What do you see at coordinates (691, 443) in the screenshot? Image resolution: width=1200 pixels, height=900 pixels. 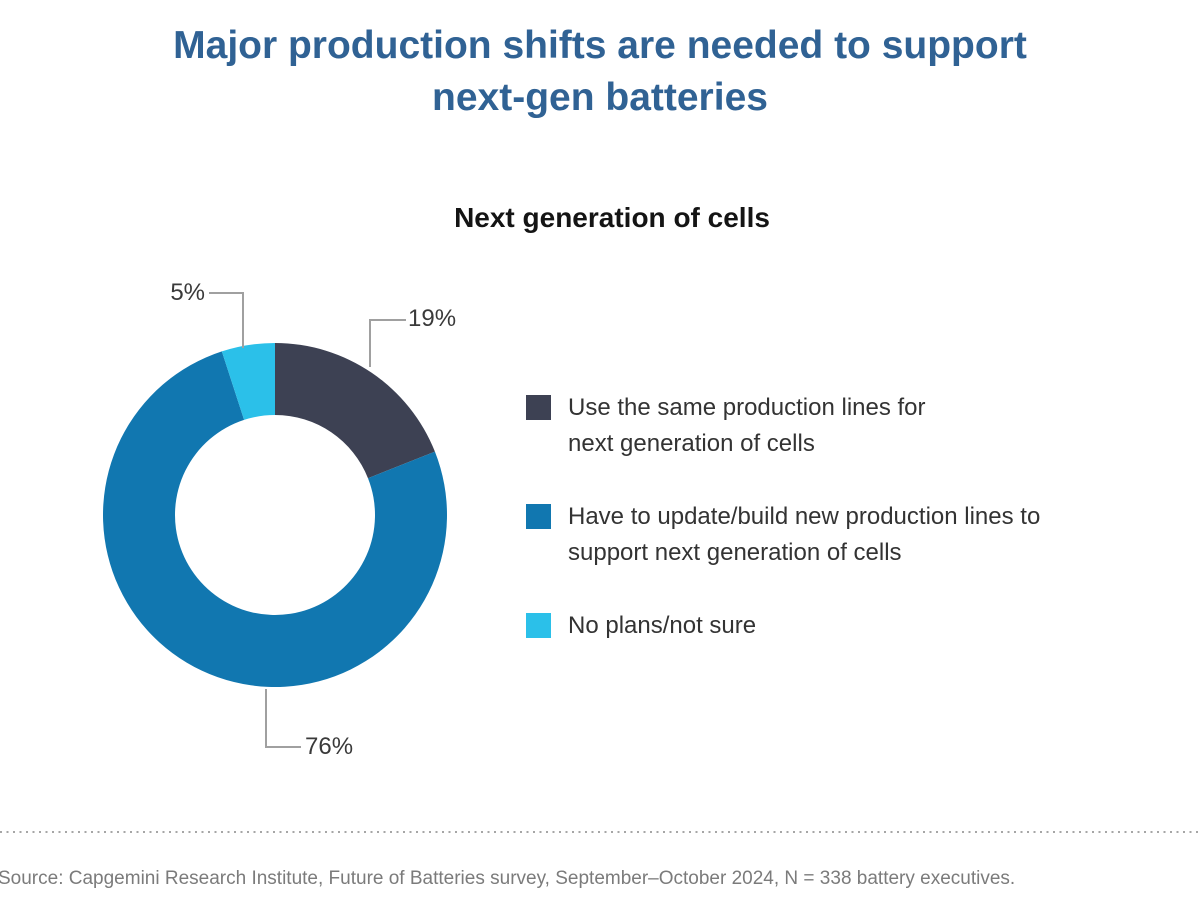 I see `legend-label-line: next generation of cells` at bounding box center [691, 443].